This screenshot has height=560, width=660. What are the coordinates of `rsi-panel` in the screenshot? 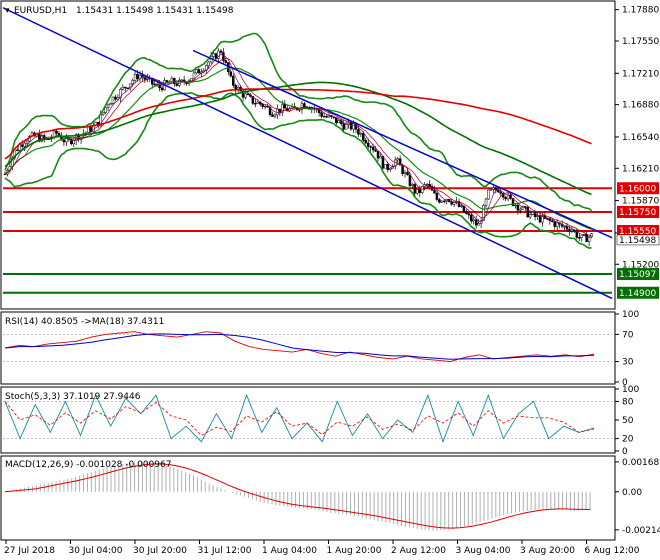 It's located at (308, 348).